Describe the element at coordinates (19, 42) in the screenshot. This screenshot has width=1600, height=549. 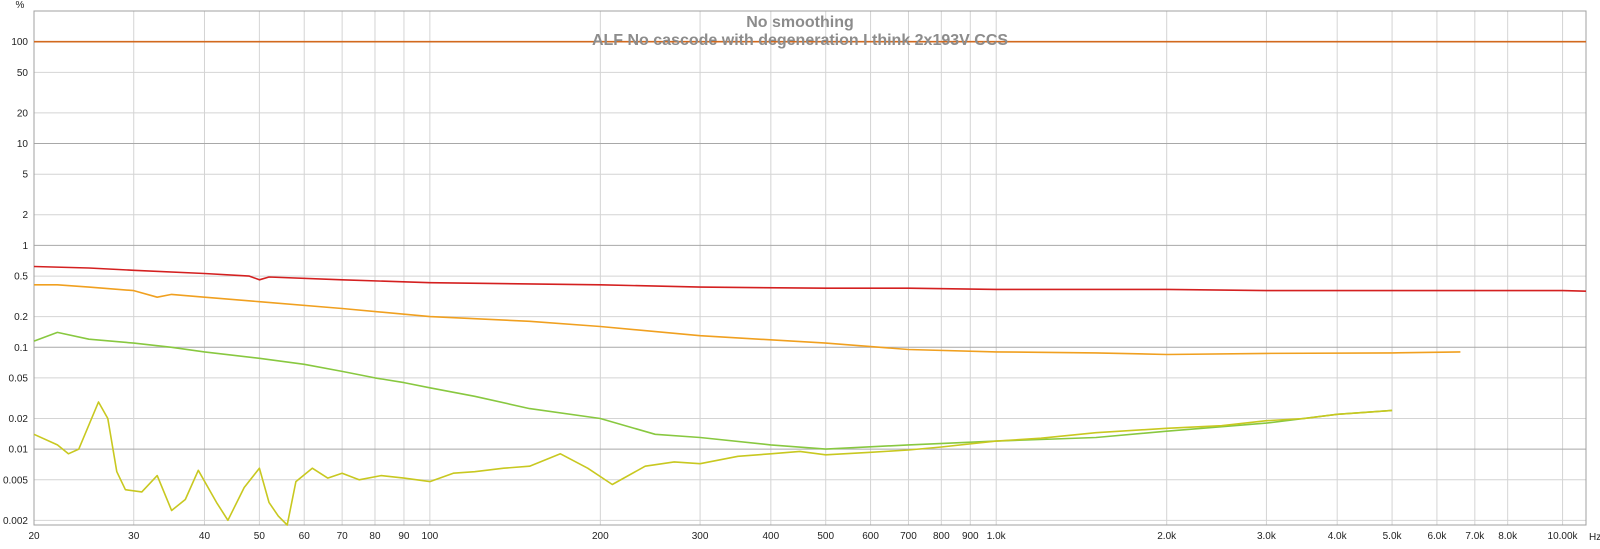
I see `y-tick-label: 100` at that location.